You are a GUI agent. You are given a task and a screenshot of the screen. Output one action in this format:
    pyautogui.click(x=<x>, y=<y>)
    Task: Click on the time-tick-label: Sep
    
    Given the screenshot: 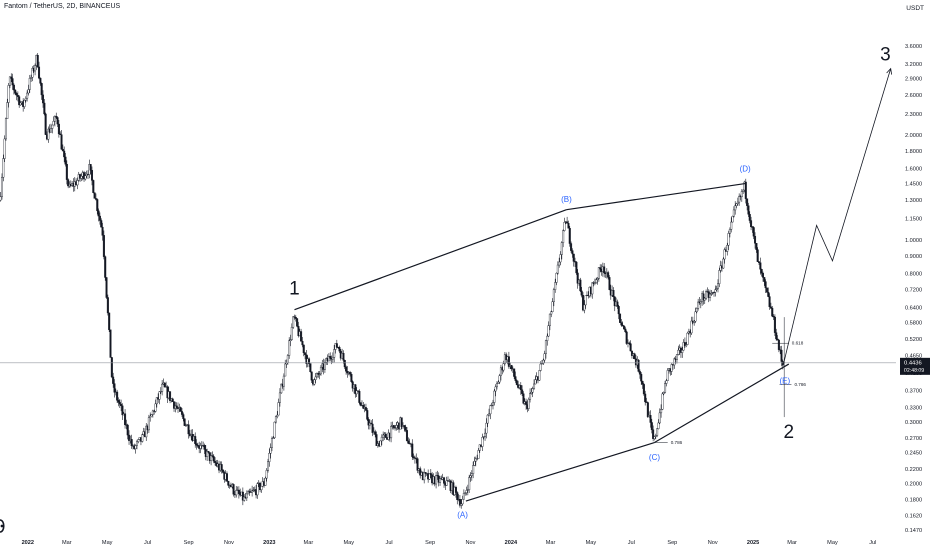 What is the action you would take?
    pyautogui.click(x=430, y=543)
    